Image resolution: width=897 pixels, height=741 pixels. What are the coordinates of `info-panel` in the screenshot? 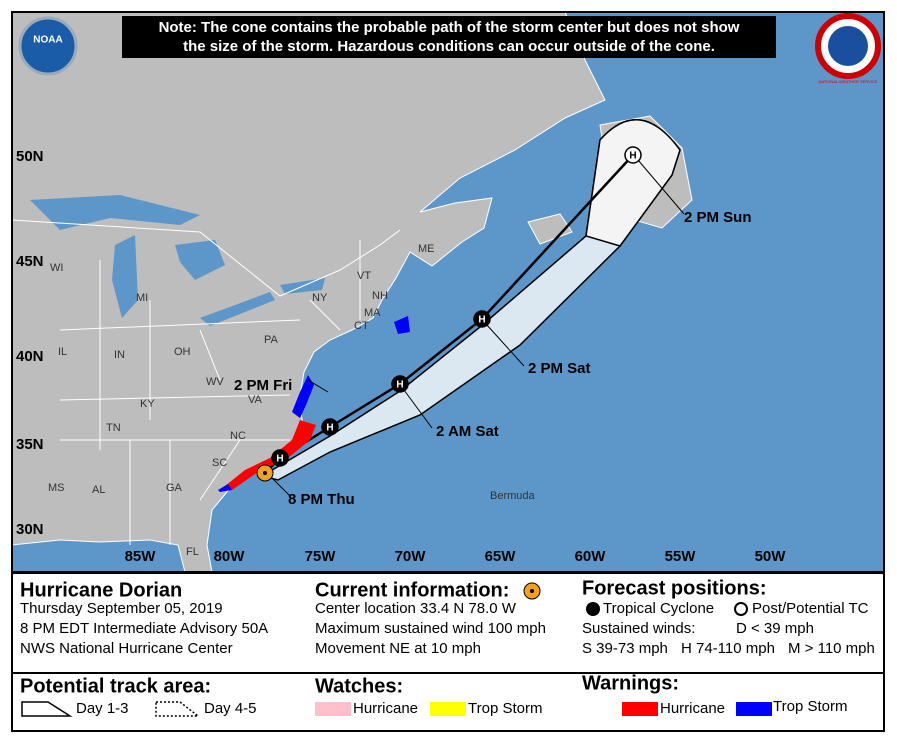 It's located at (448, 623).